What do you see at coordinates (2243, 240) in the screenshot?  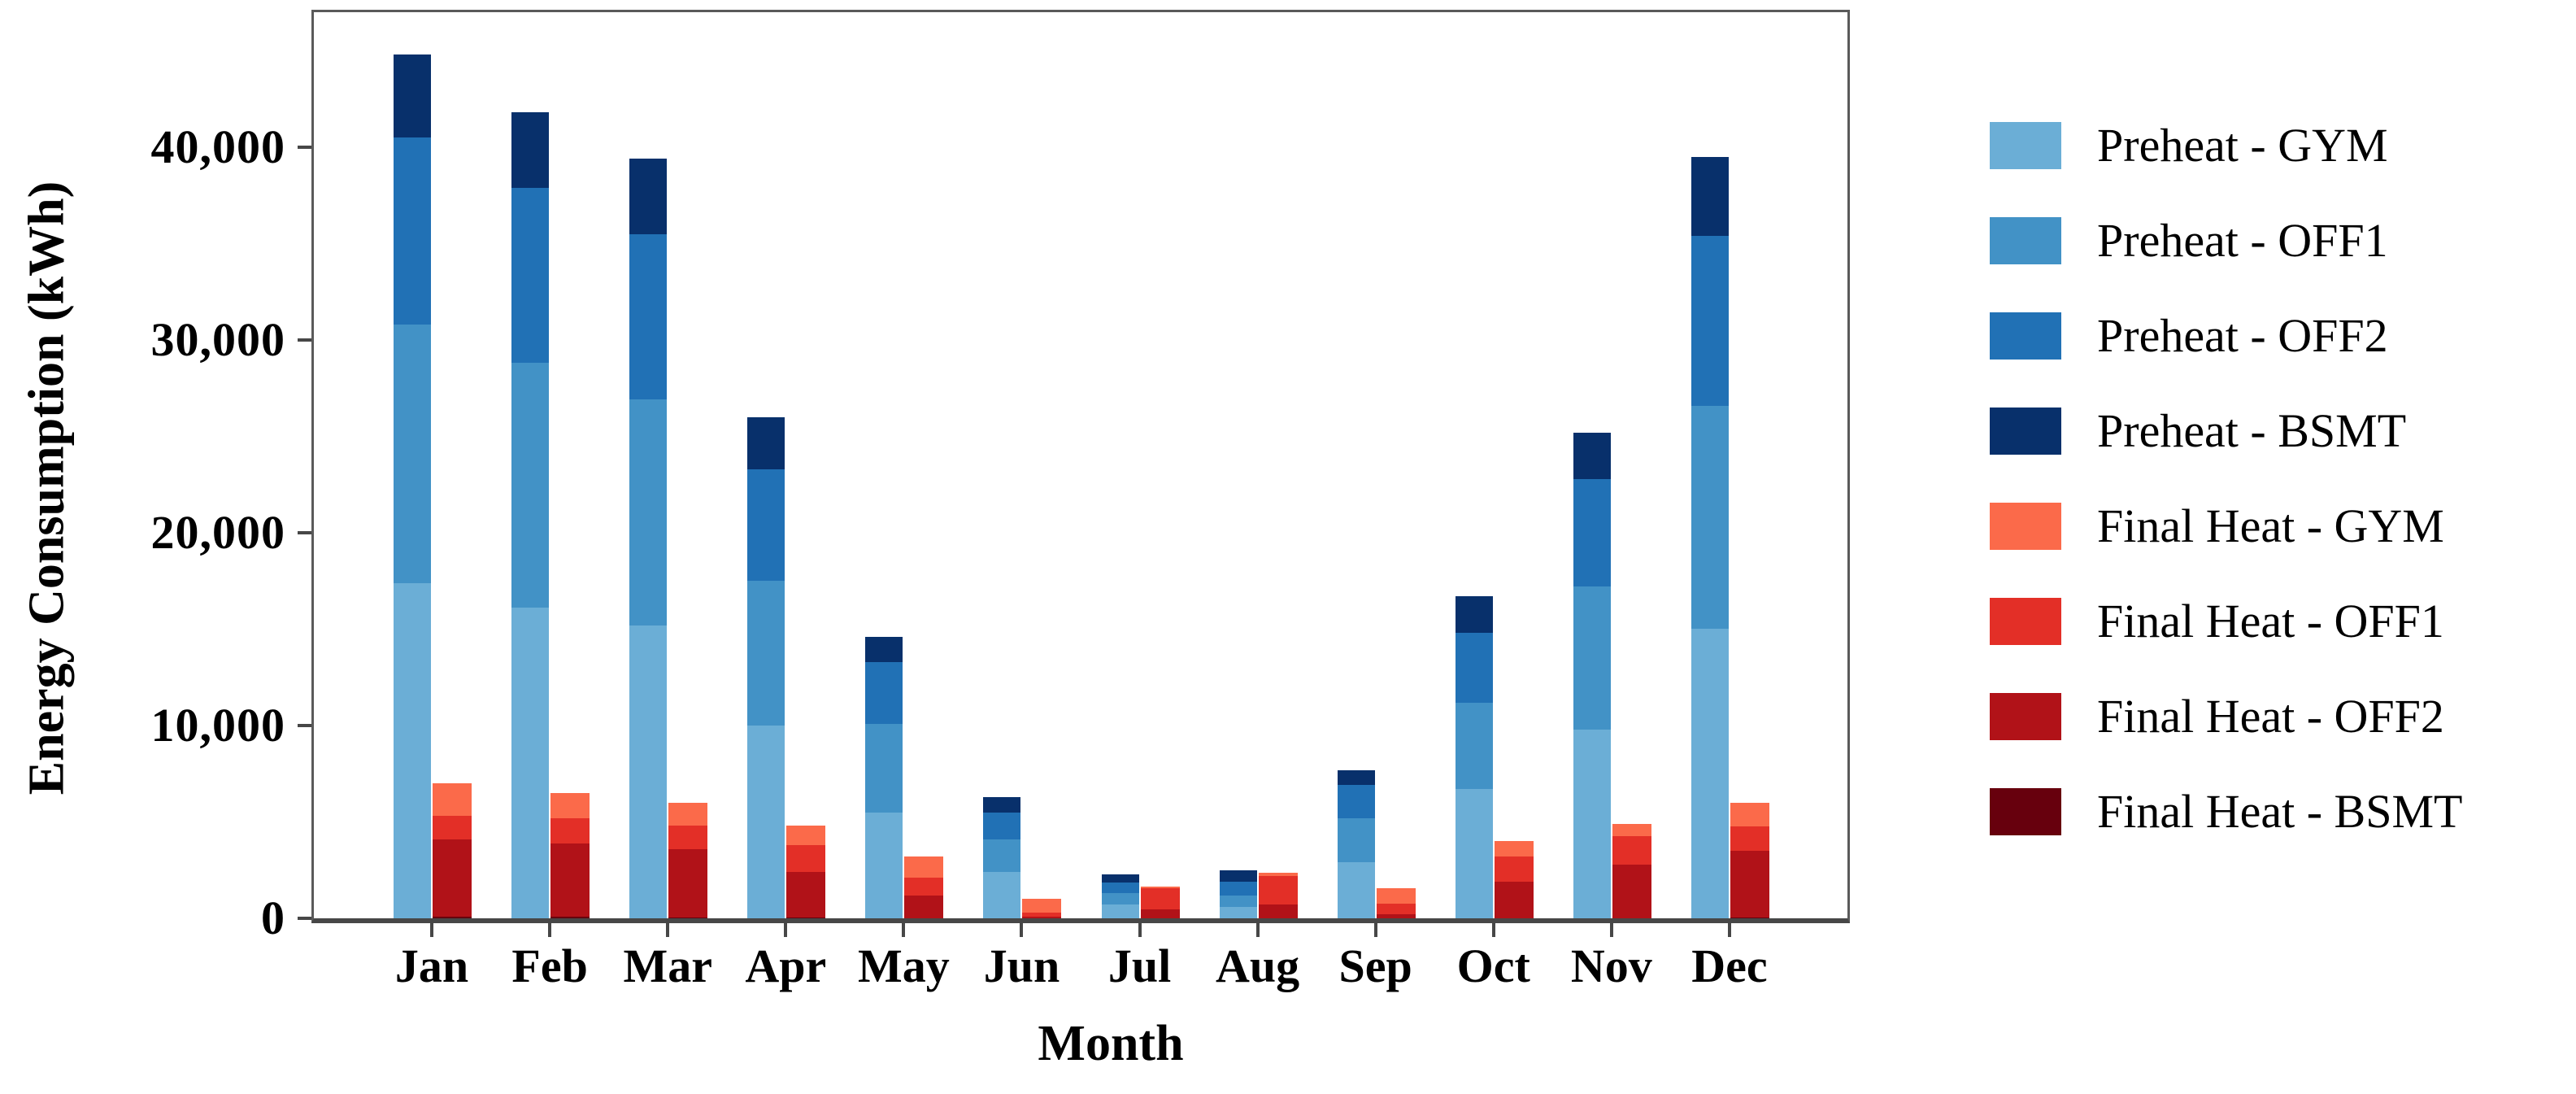 I see `legend-label: Preheat - OFF1` at bounding box center [2243, 240].